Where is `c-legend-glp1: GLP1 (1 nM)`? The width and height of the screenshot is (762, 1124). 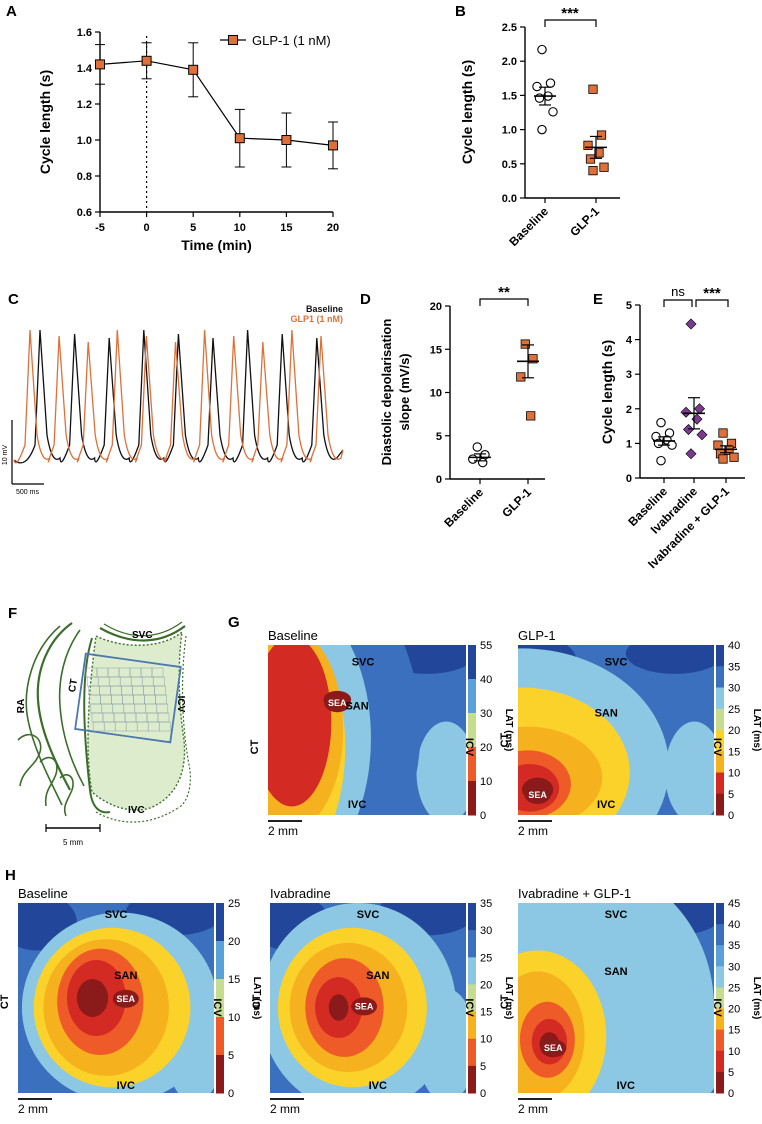
c-legend-glp1: GLP1 (1 nM) is located at coordinates (316, 319).